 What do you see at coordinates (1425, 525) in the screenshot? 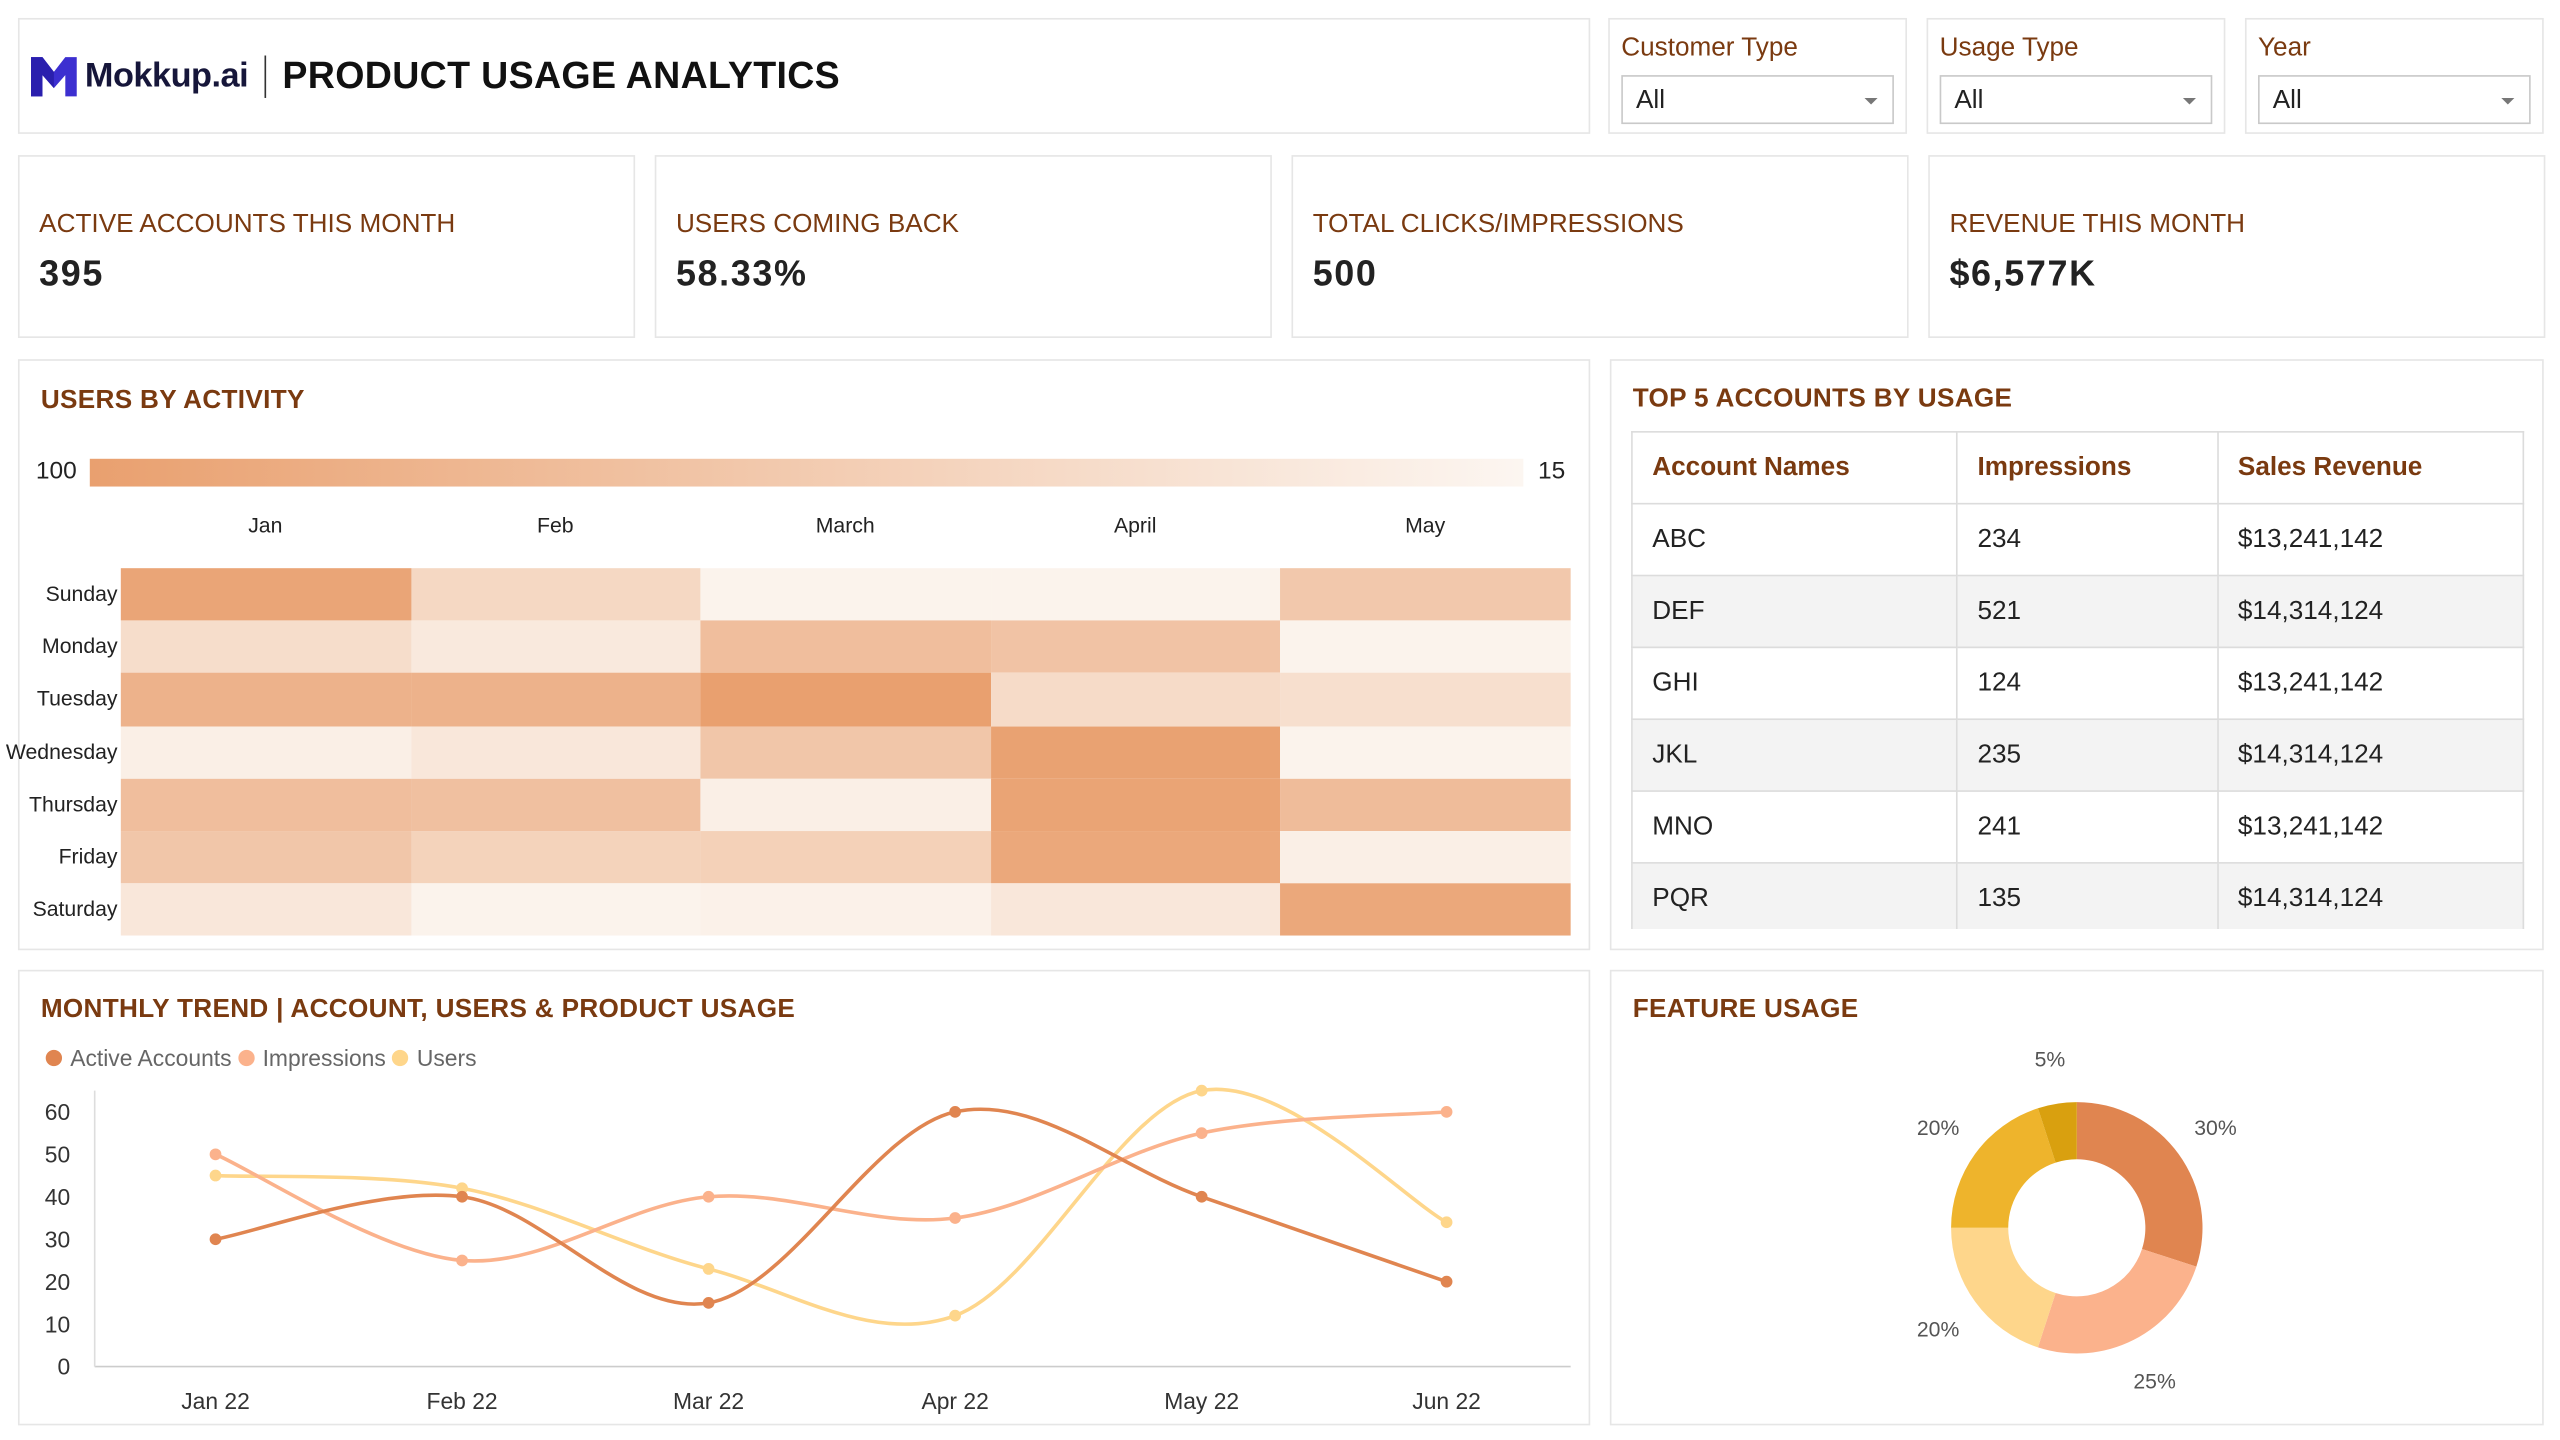
I see `heatmap-month-label: May` at bounding box center [1425, 525].